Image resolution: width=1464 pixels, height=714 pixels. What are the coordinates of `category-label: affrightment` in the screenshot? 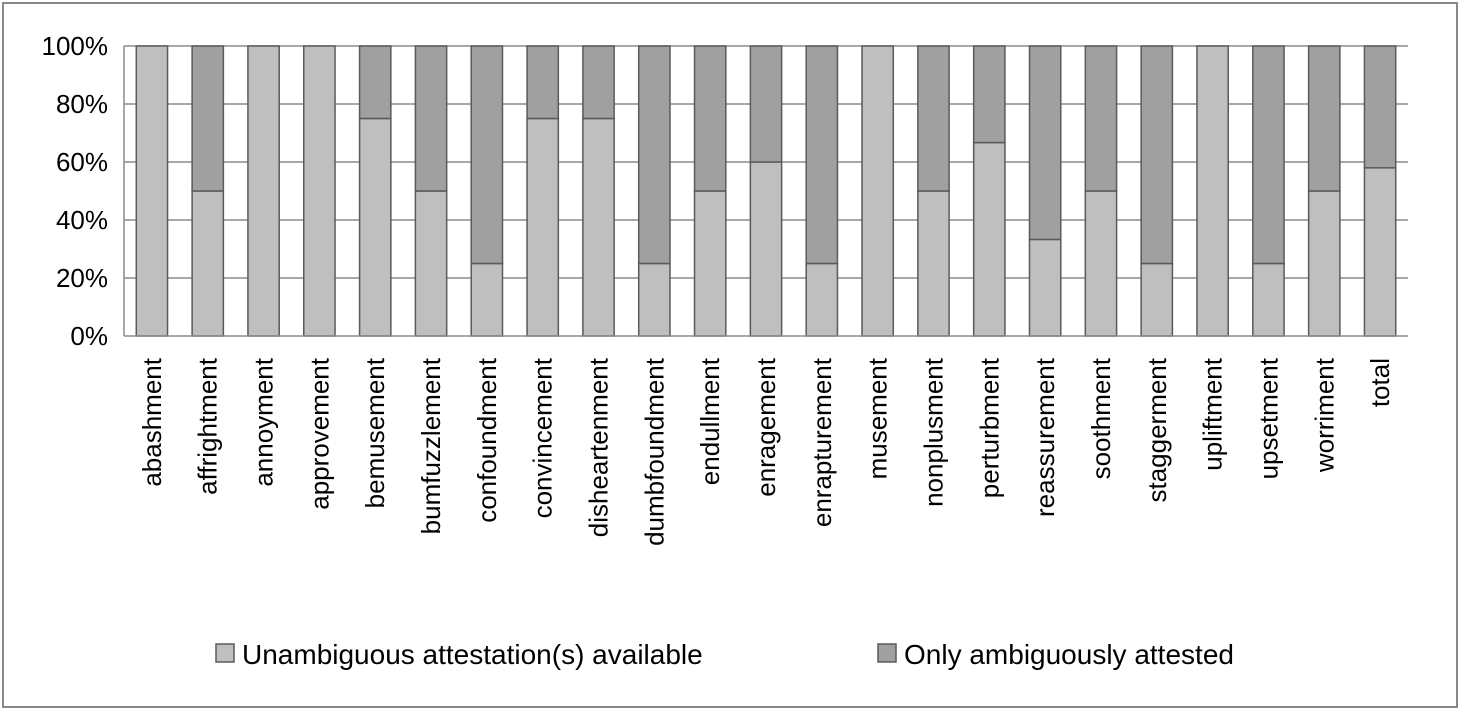 It's located at (208, 426).